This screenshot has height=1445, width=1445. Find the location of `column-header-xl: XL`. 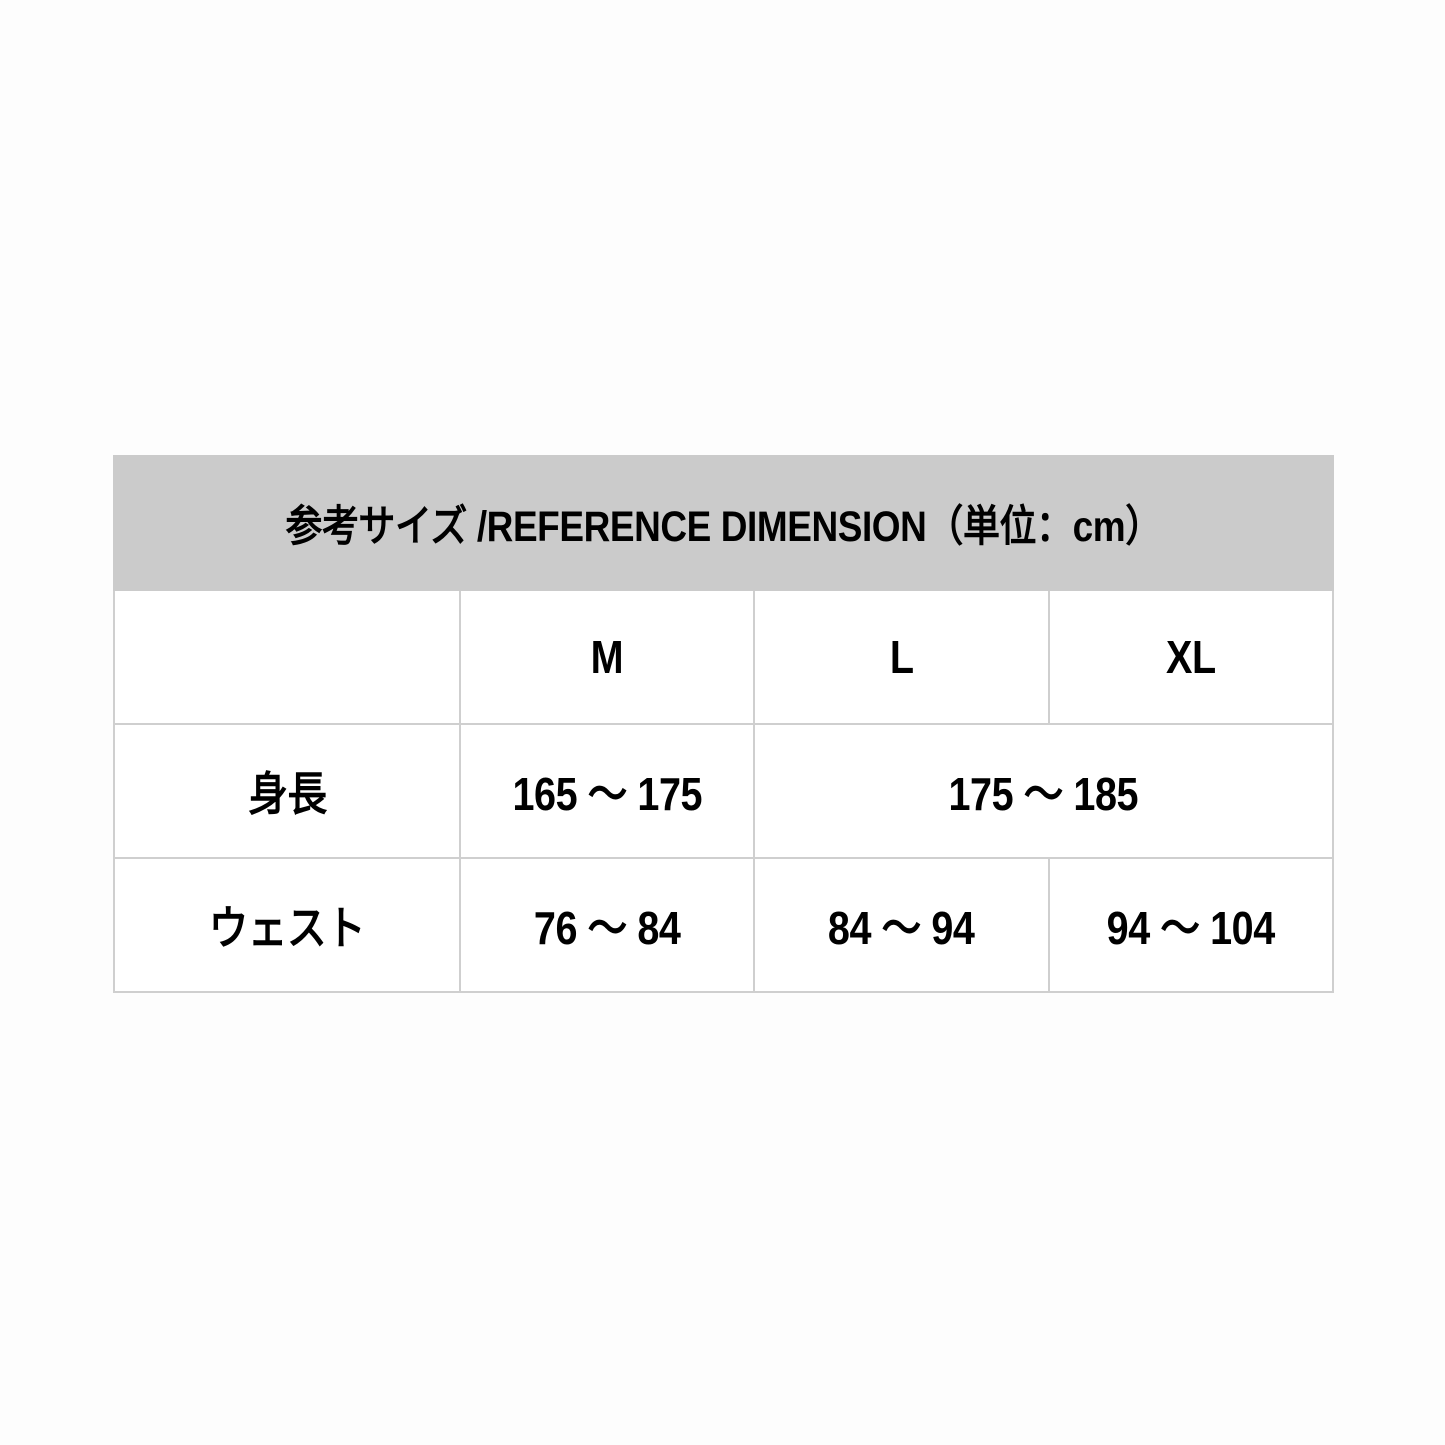

column-header-xl: XL is located at coordinates (1191, 657).